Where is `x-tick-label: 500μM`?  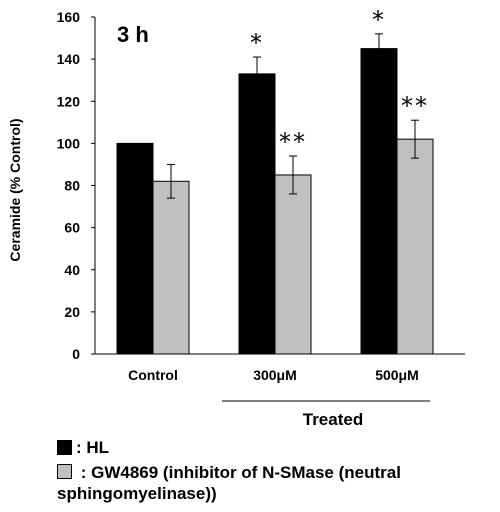 x-tick-label: 500μM is located at coordinates (397, 375).